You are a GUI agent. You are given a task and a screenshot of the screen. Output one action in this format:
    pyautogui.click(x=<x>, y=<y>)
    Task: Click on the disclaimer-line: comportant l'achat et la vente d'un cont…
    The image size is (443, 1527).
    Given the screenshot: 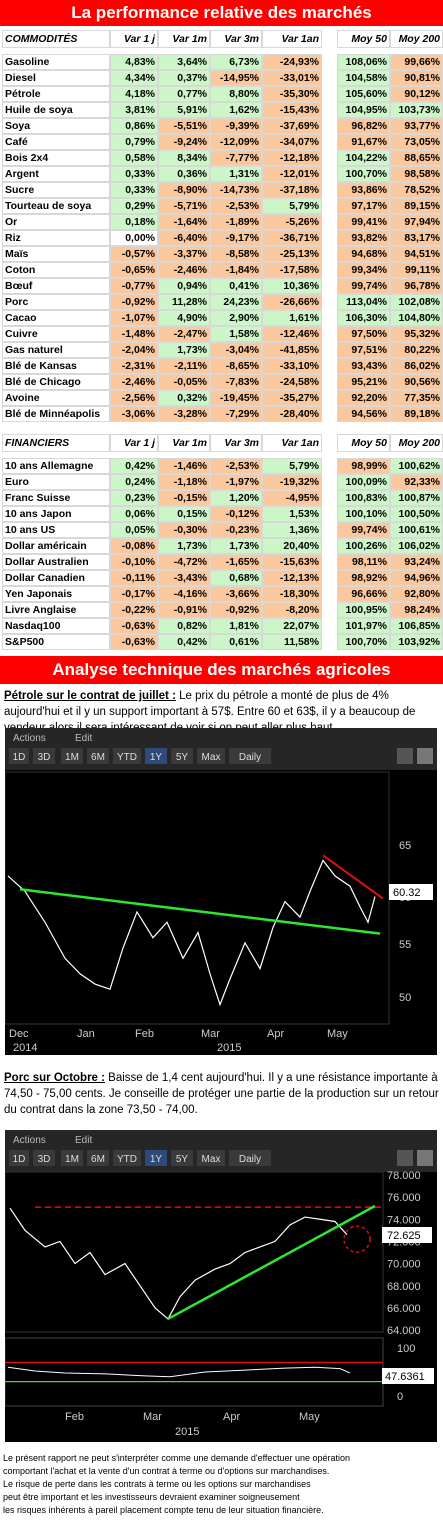 What is the action you would take?
    pyautogui.click(x=166, y=1471)
    